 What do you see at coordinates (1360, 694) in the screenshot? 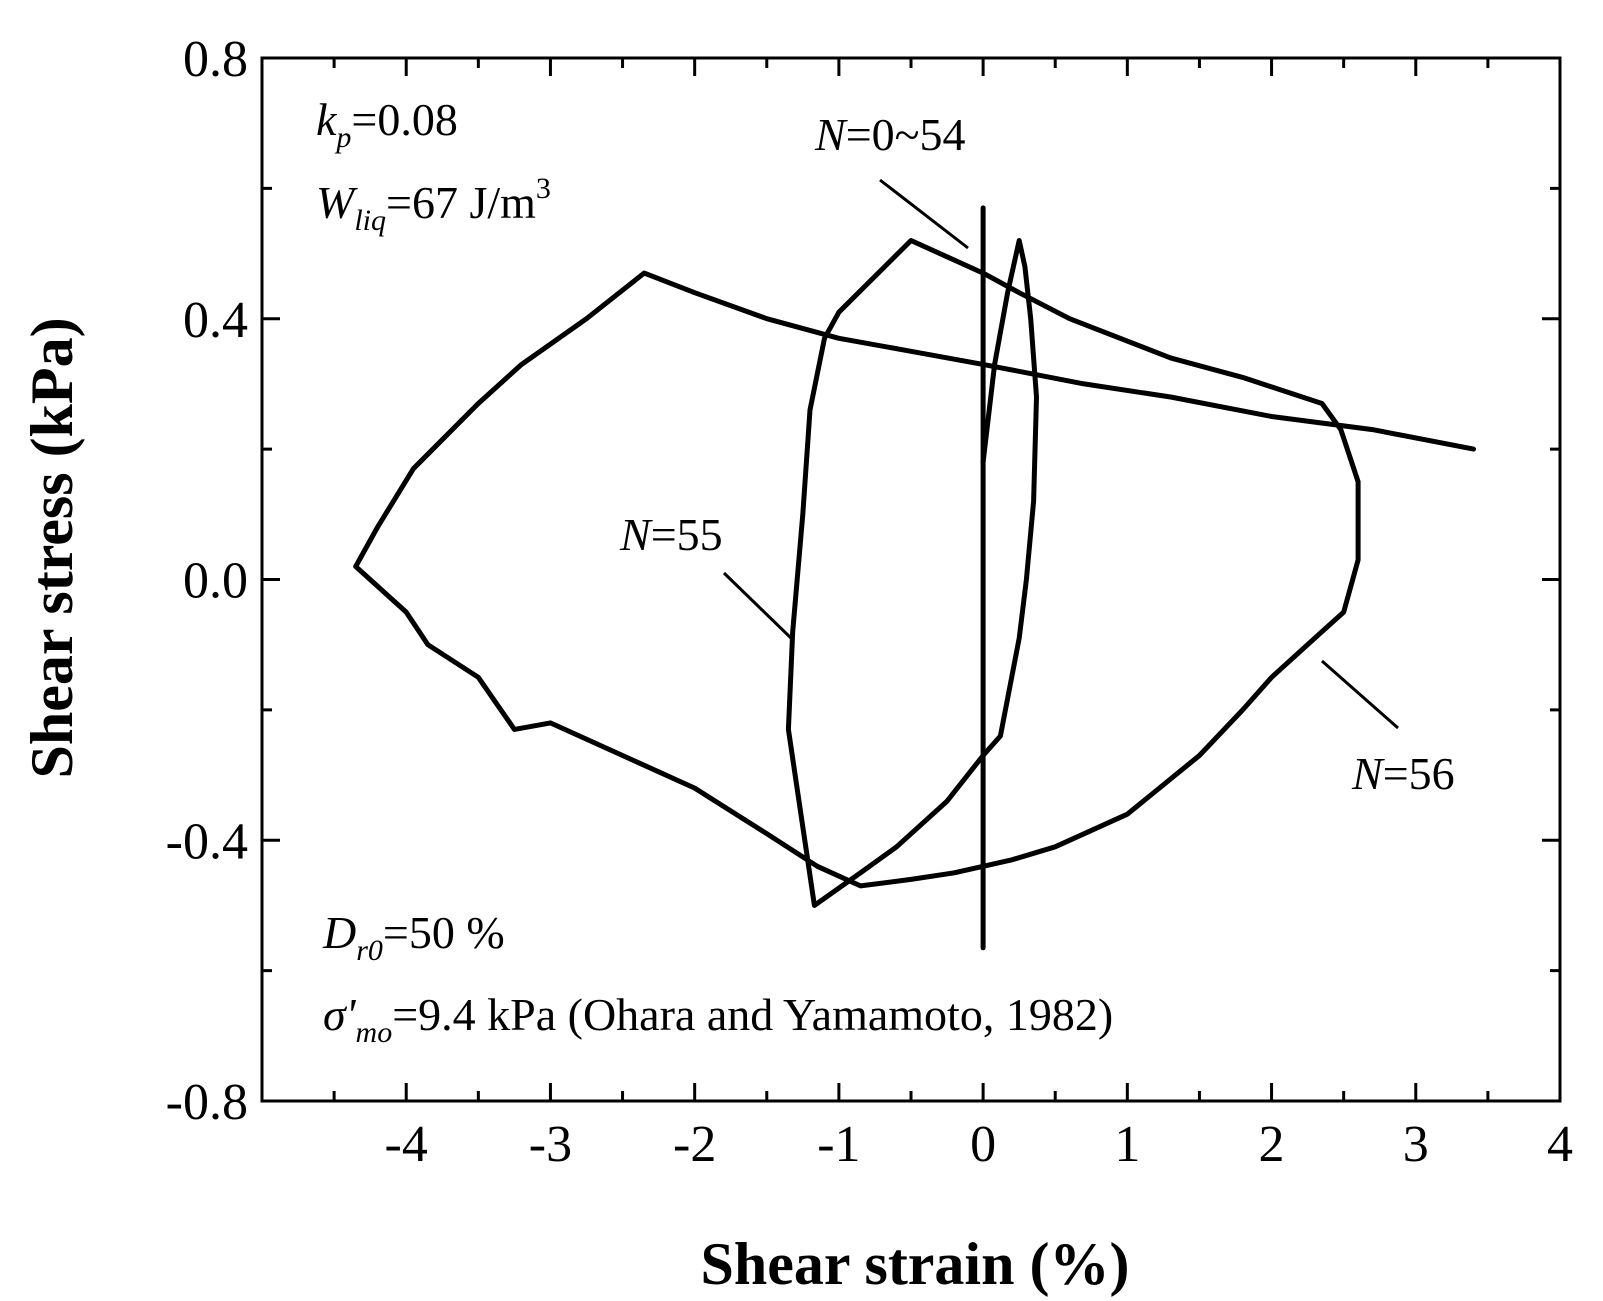
I see `leader-n56` at bounding box center [1360, 694].